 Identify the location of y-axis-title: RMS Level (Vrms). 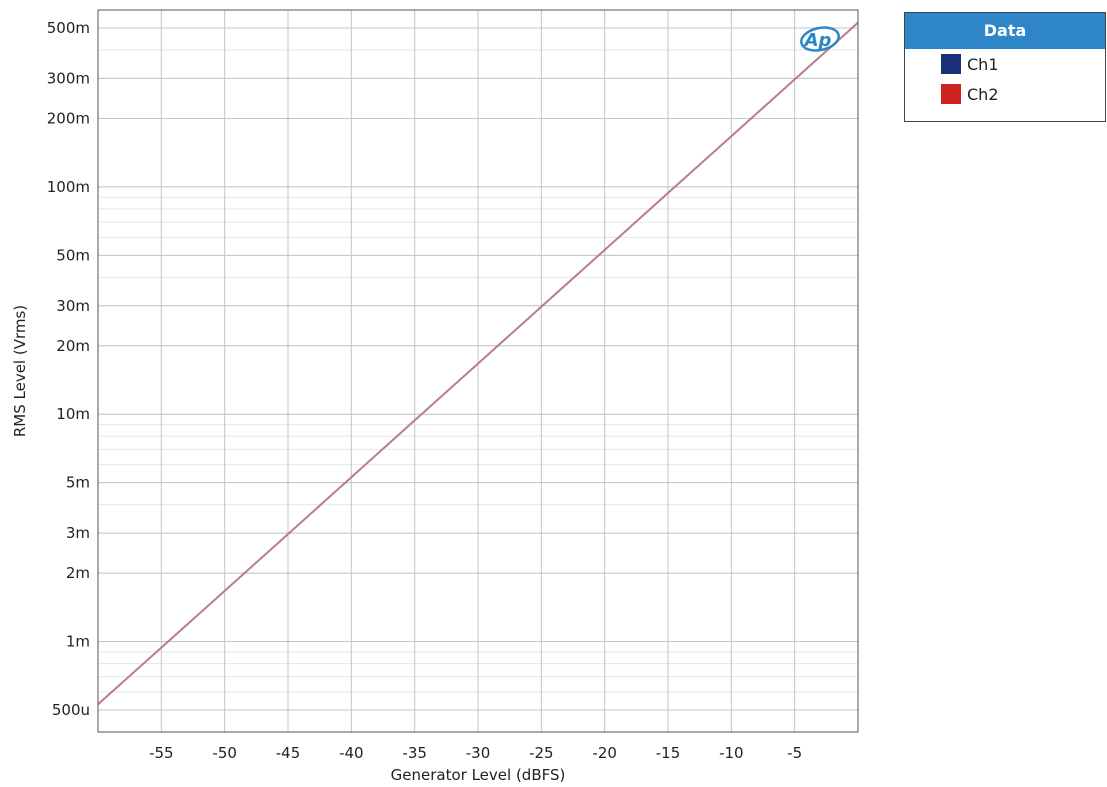
(20, 371).